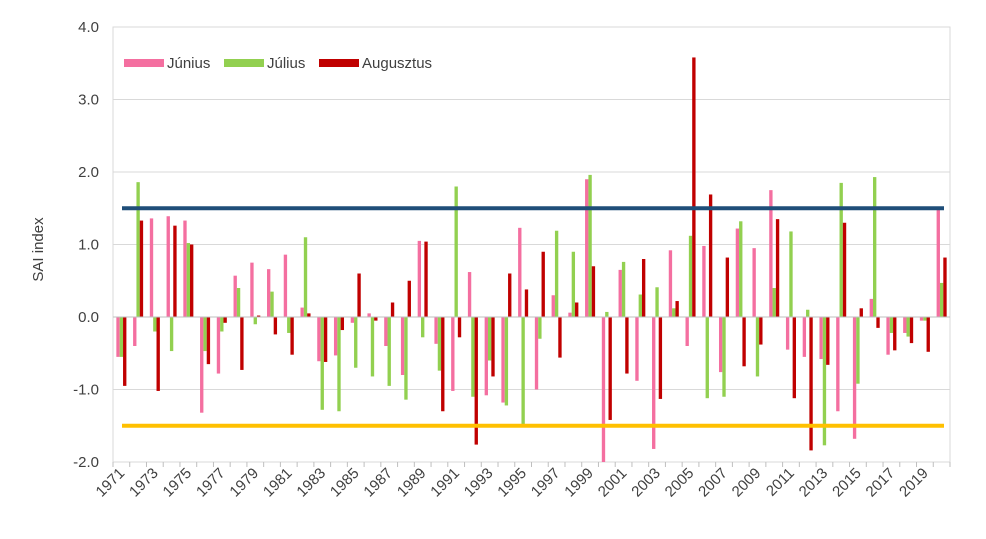 The image size is (986, 539). I want to click on bar-Július-2012, so click(808, 313).